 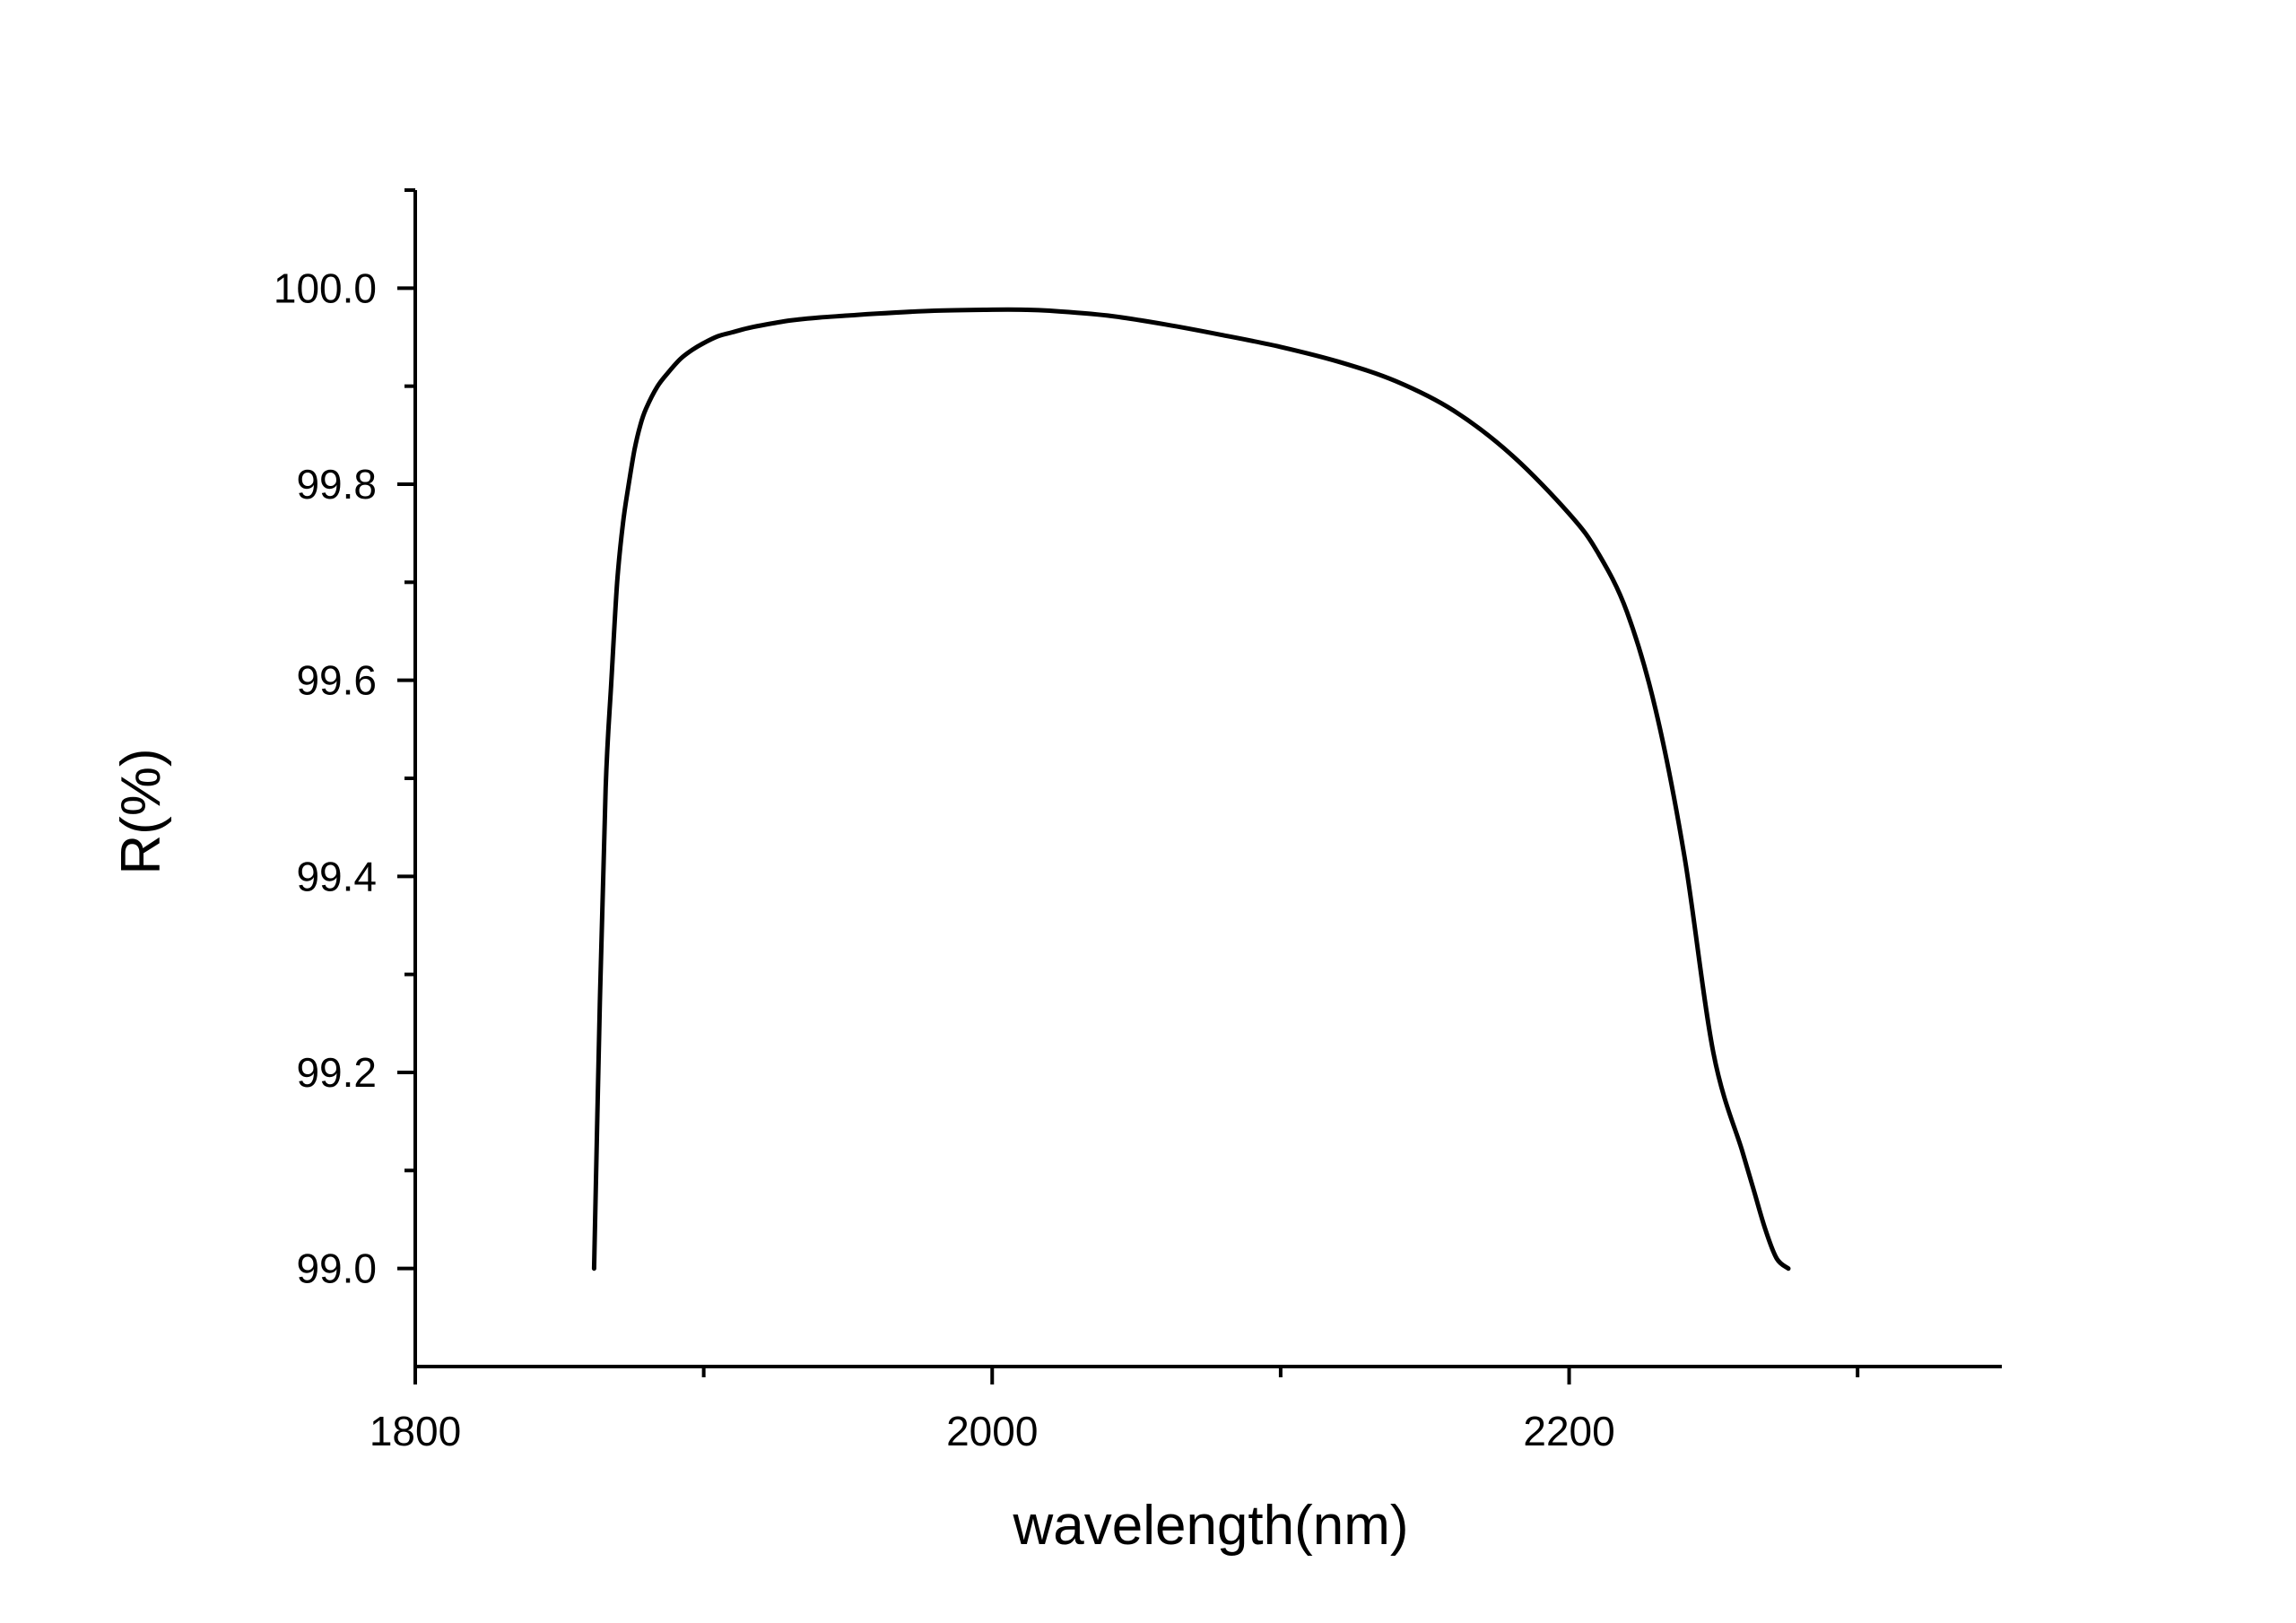 I want to click on y-tick-label: 99.2, so click(x=336, y=1072).